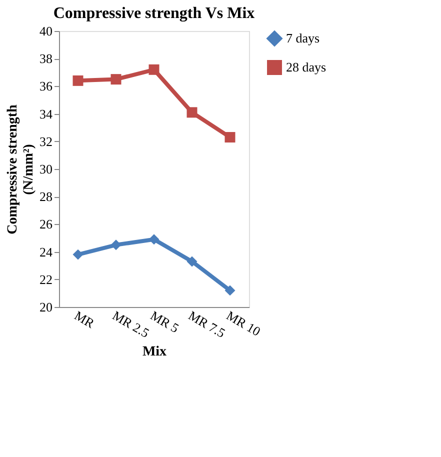 This screenshot has width=441, height=457. I want to click on y-tick-label: 20, so click(46, 307).